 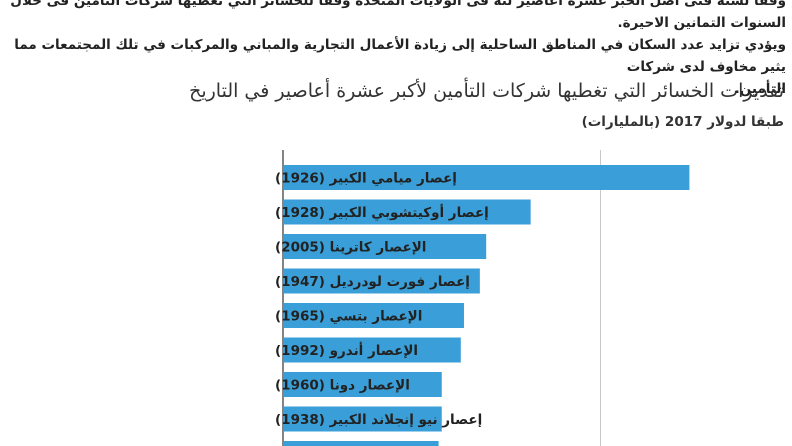 What do you see at coordinates (342, 386) in the screenshot?
I see `category-label-6: الإعصار دونا (1960)` at bounding box center [342, 386].